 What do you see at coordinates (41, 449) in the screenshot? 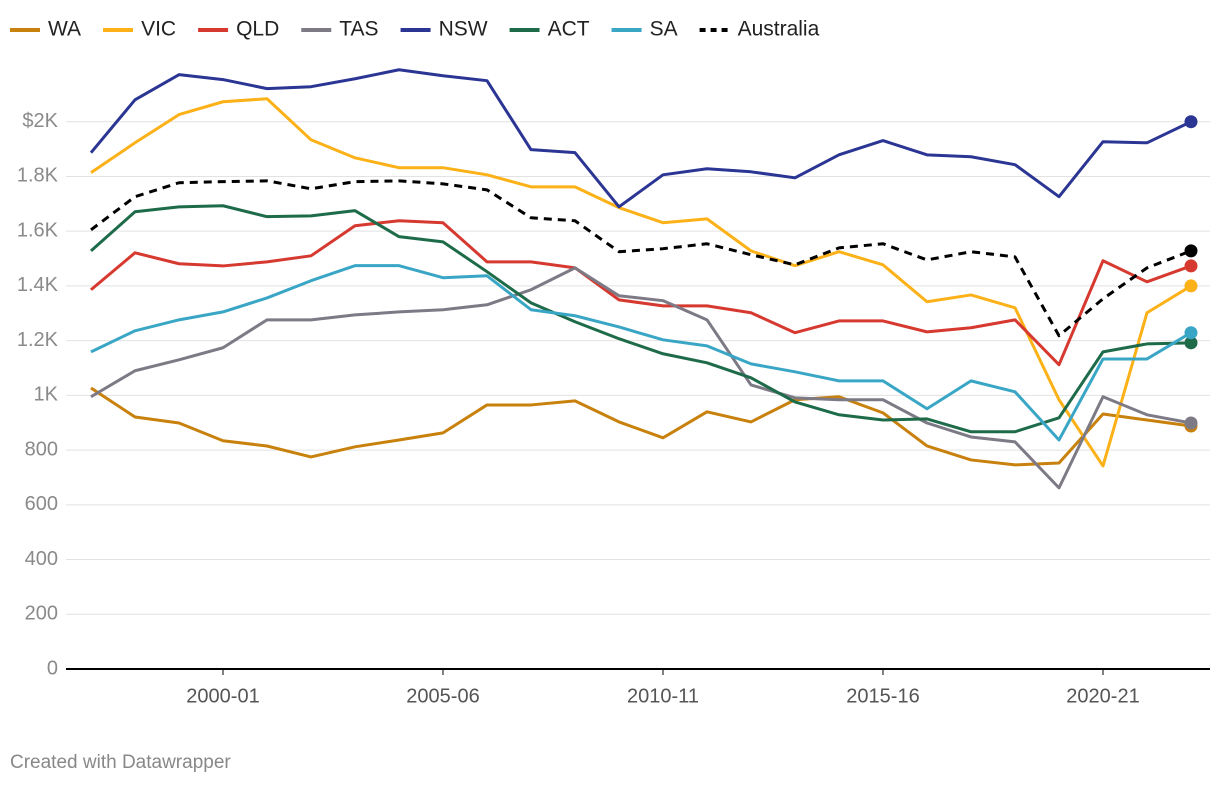
I see `y-tick-label: 800` at bounding box center [41, 449].